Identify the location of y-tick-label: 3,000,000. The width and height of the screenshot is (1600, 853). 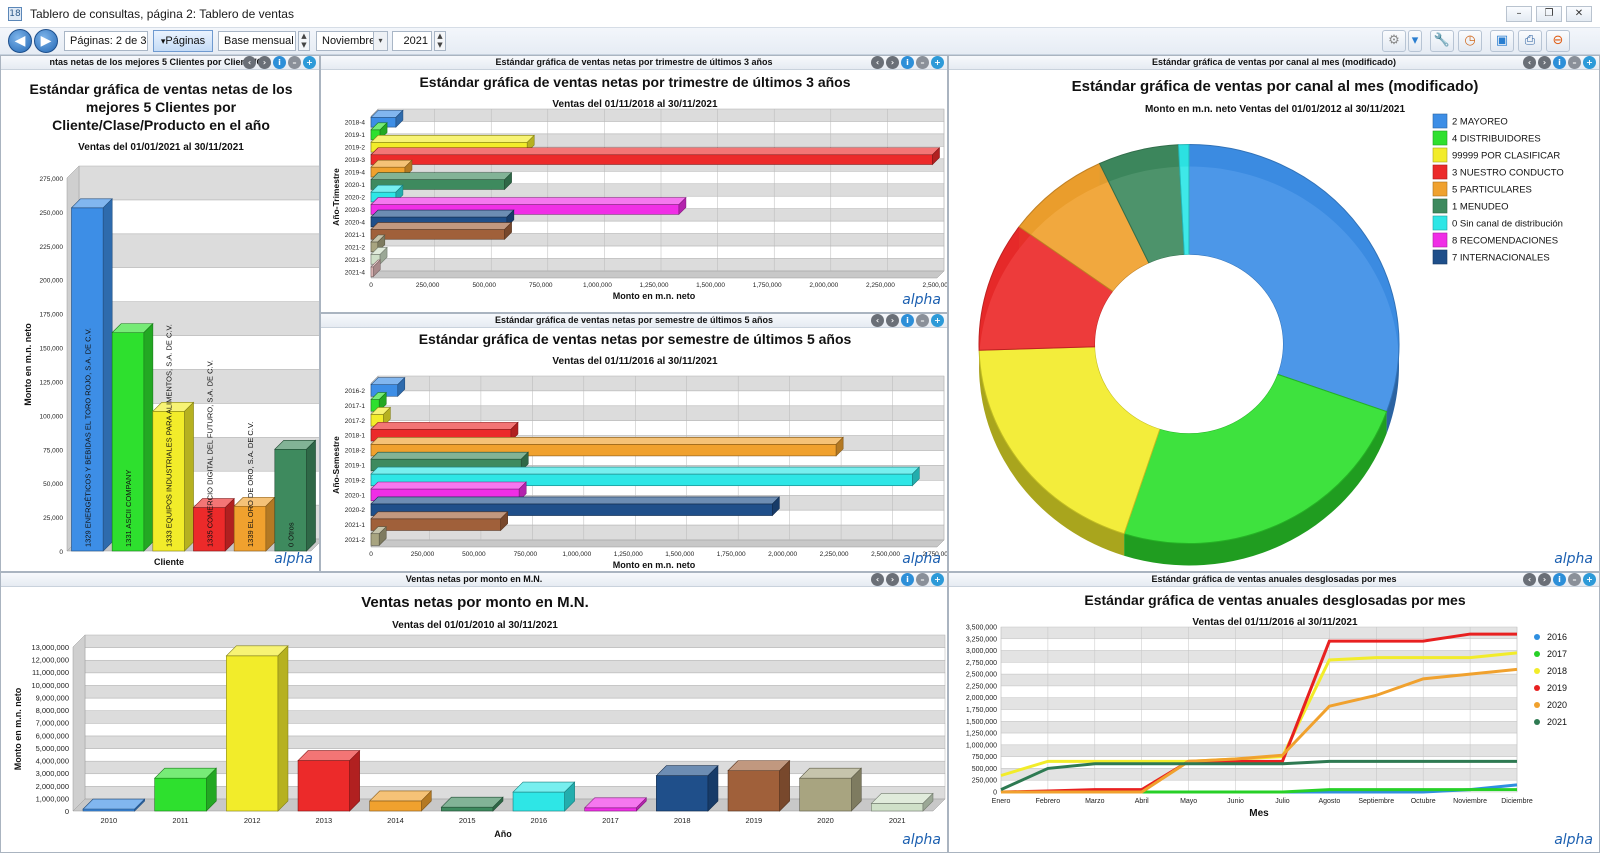
(52, 773).